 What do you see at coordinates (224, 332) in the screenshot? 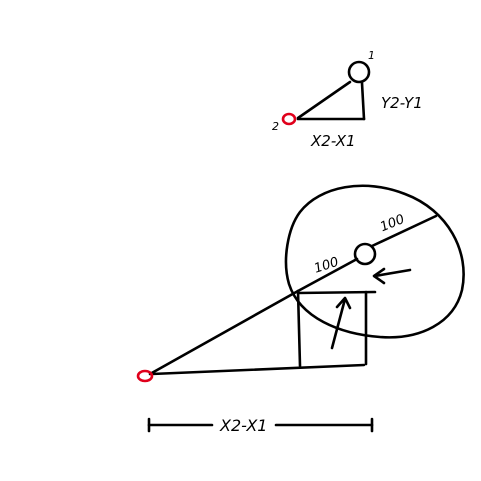
I see `long-hypotenuse` at bounding box center [224, 332].